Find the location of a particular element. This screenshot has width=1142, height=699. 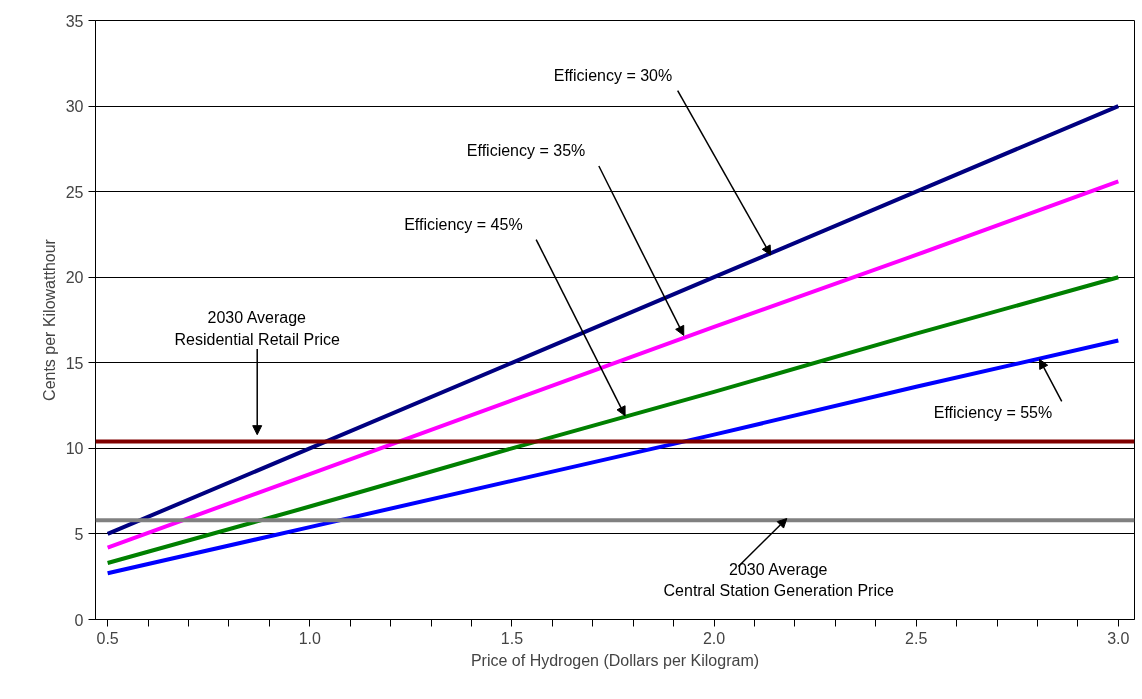

x-tick-label: 0.5 is located at coordinates (107, 638).